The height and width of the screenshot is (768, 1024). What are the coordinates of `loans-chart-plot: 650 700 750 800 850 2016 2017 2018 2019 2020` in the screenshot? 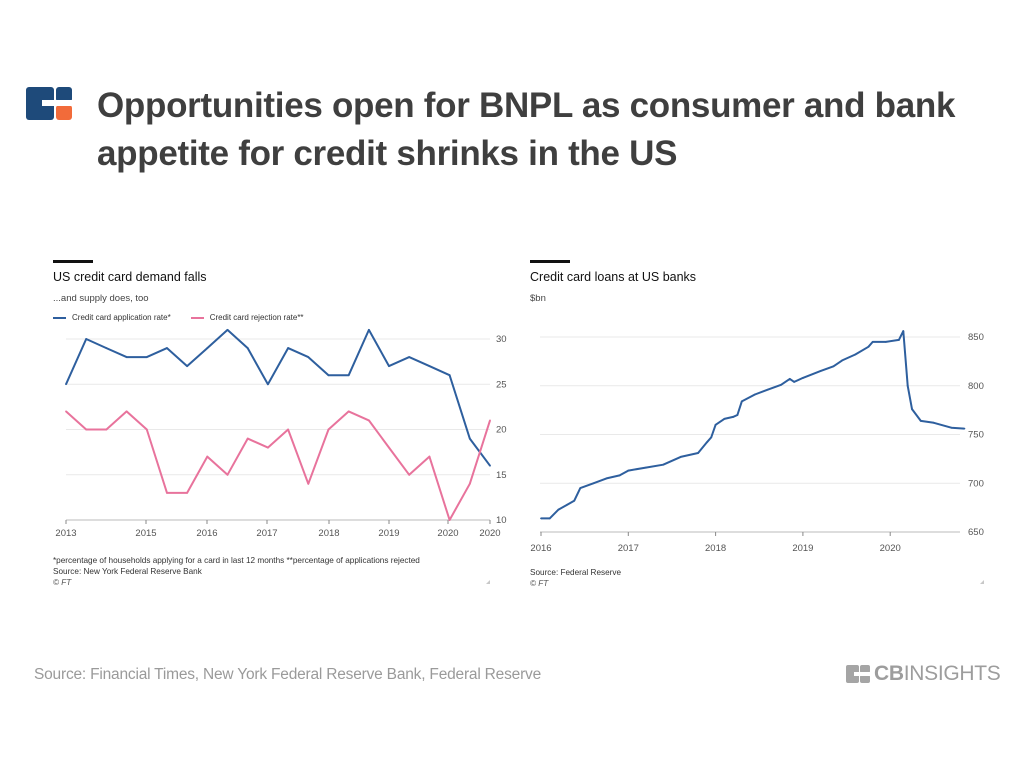 It's located at (757, 442).